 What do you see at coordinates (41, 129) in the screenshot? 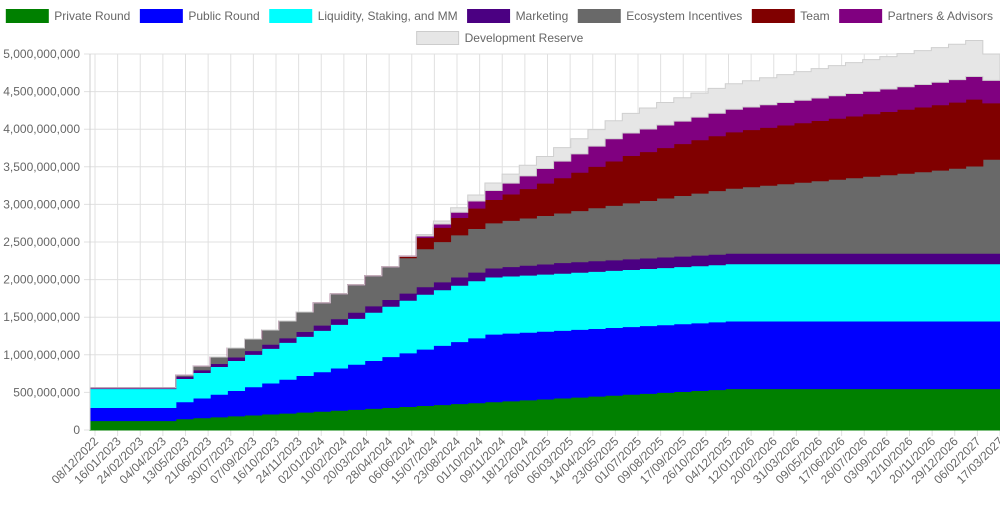
I see `y-tick-label: 4,000,000,000` at bounding box center [41, 129].